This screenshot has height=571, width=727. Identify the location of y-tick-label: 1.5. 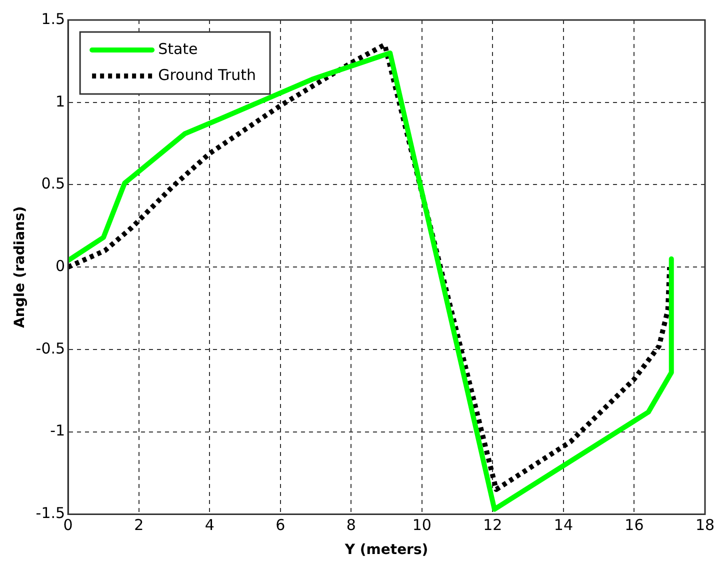
(53, 19).